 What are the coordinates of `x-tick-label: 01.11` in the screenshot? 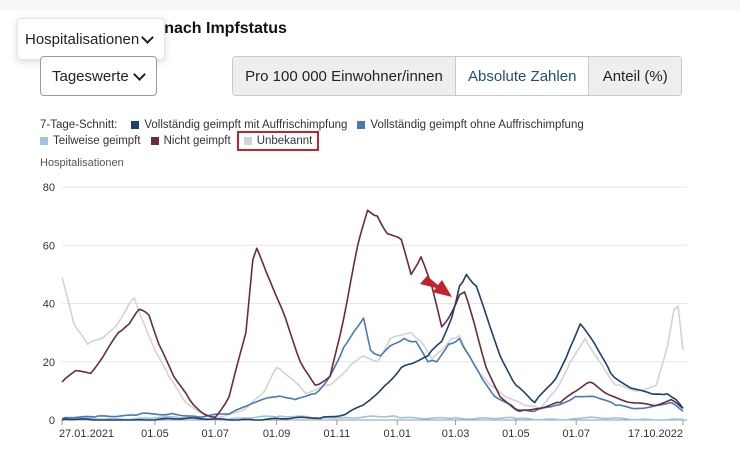 It's located at (337, 434).